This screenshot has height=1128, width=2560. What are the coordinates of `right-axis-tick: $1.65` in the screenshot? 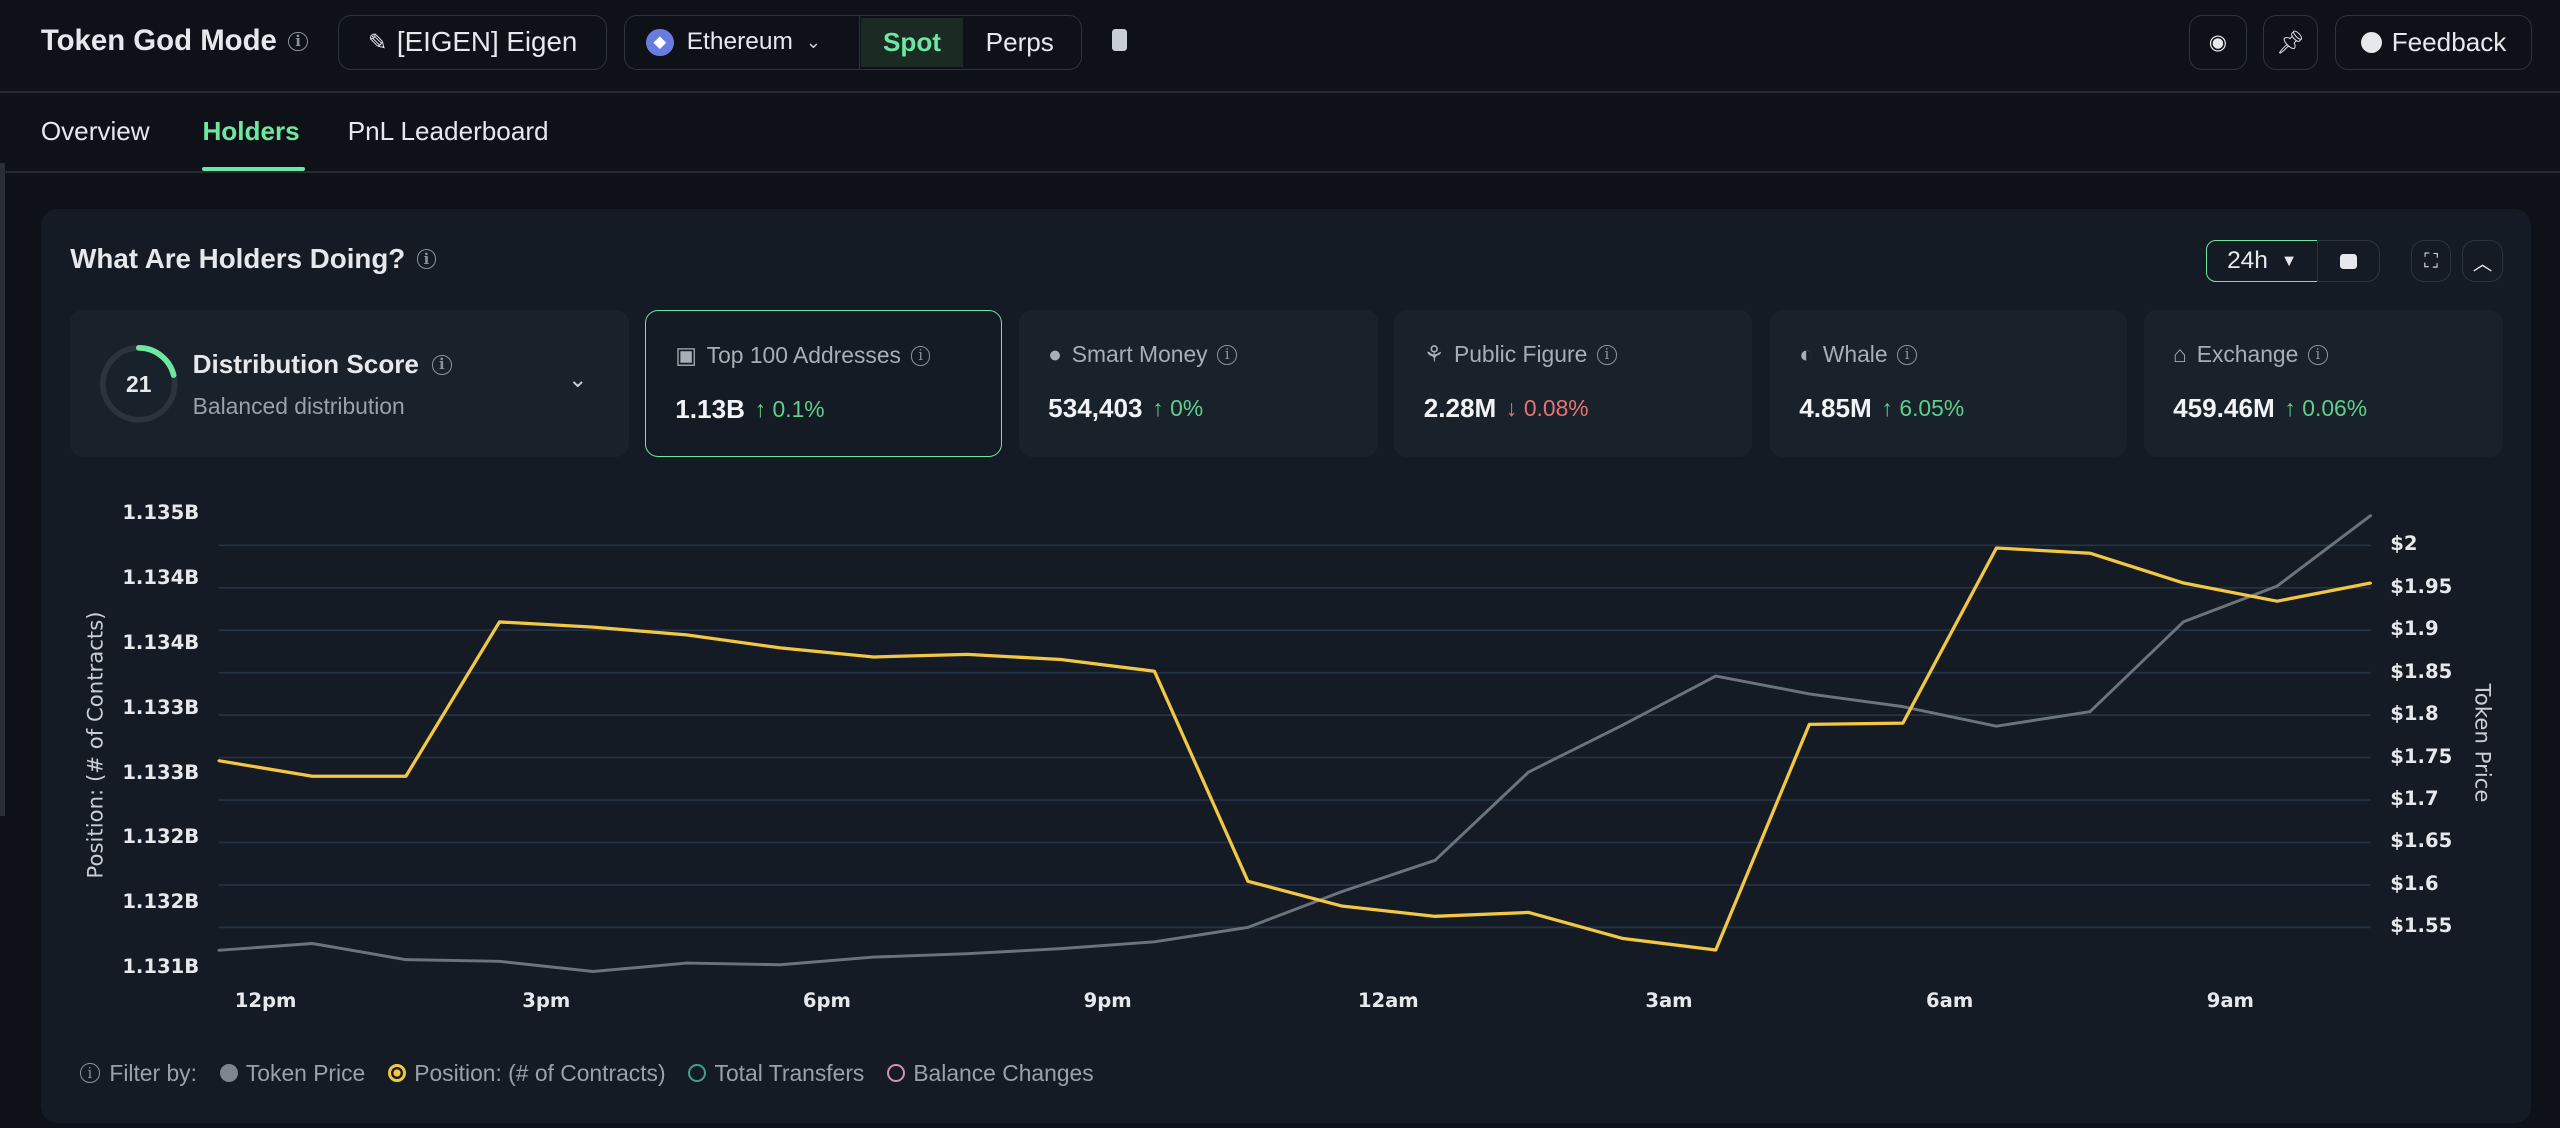 It's located at (2421, 841).